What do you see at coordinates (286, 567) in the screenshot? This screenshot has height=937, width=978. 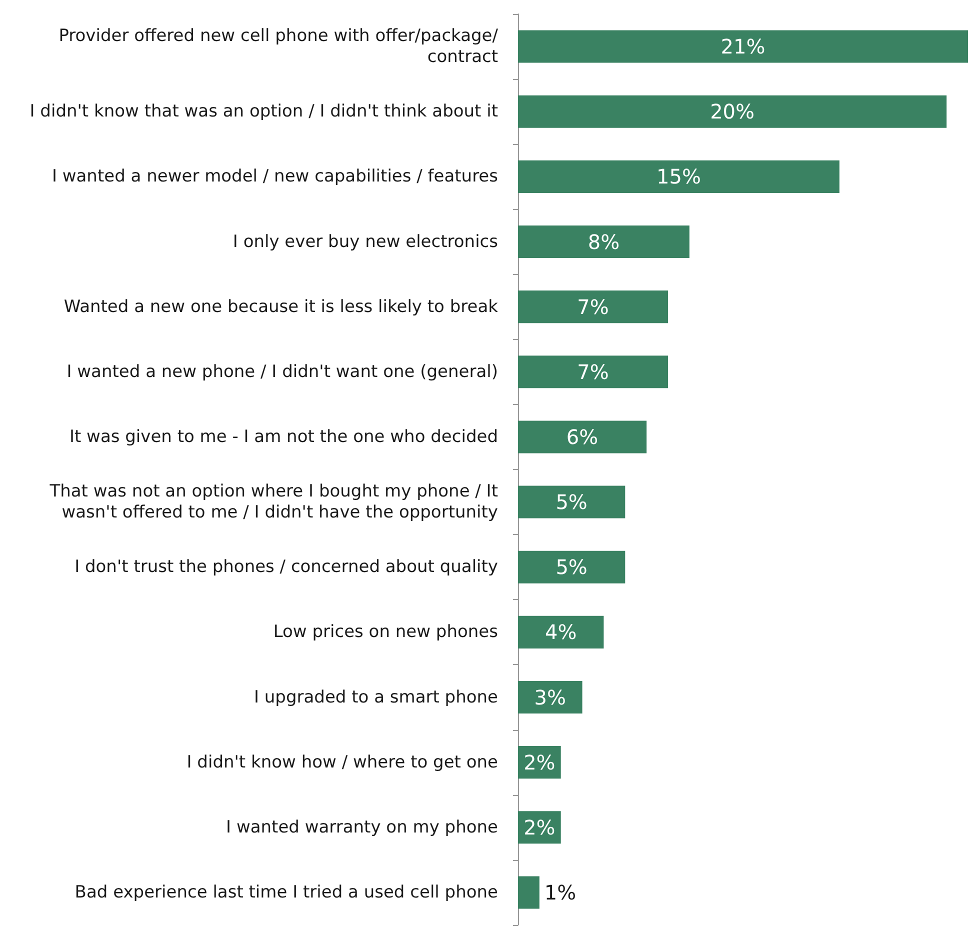 I see `y-tick-label: I don't trust the phones / concerned about quality` at bounding box center [286, 567].